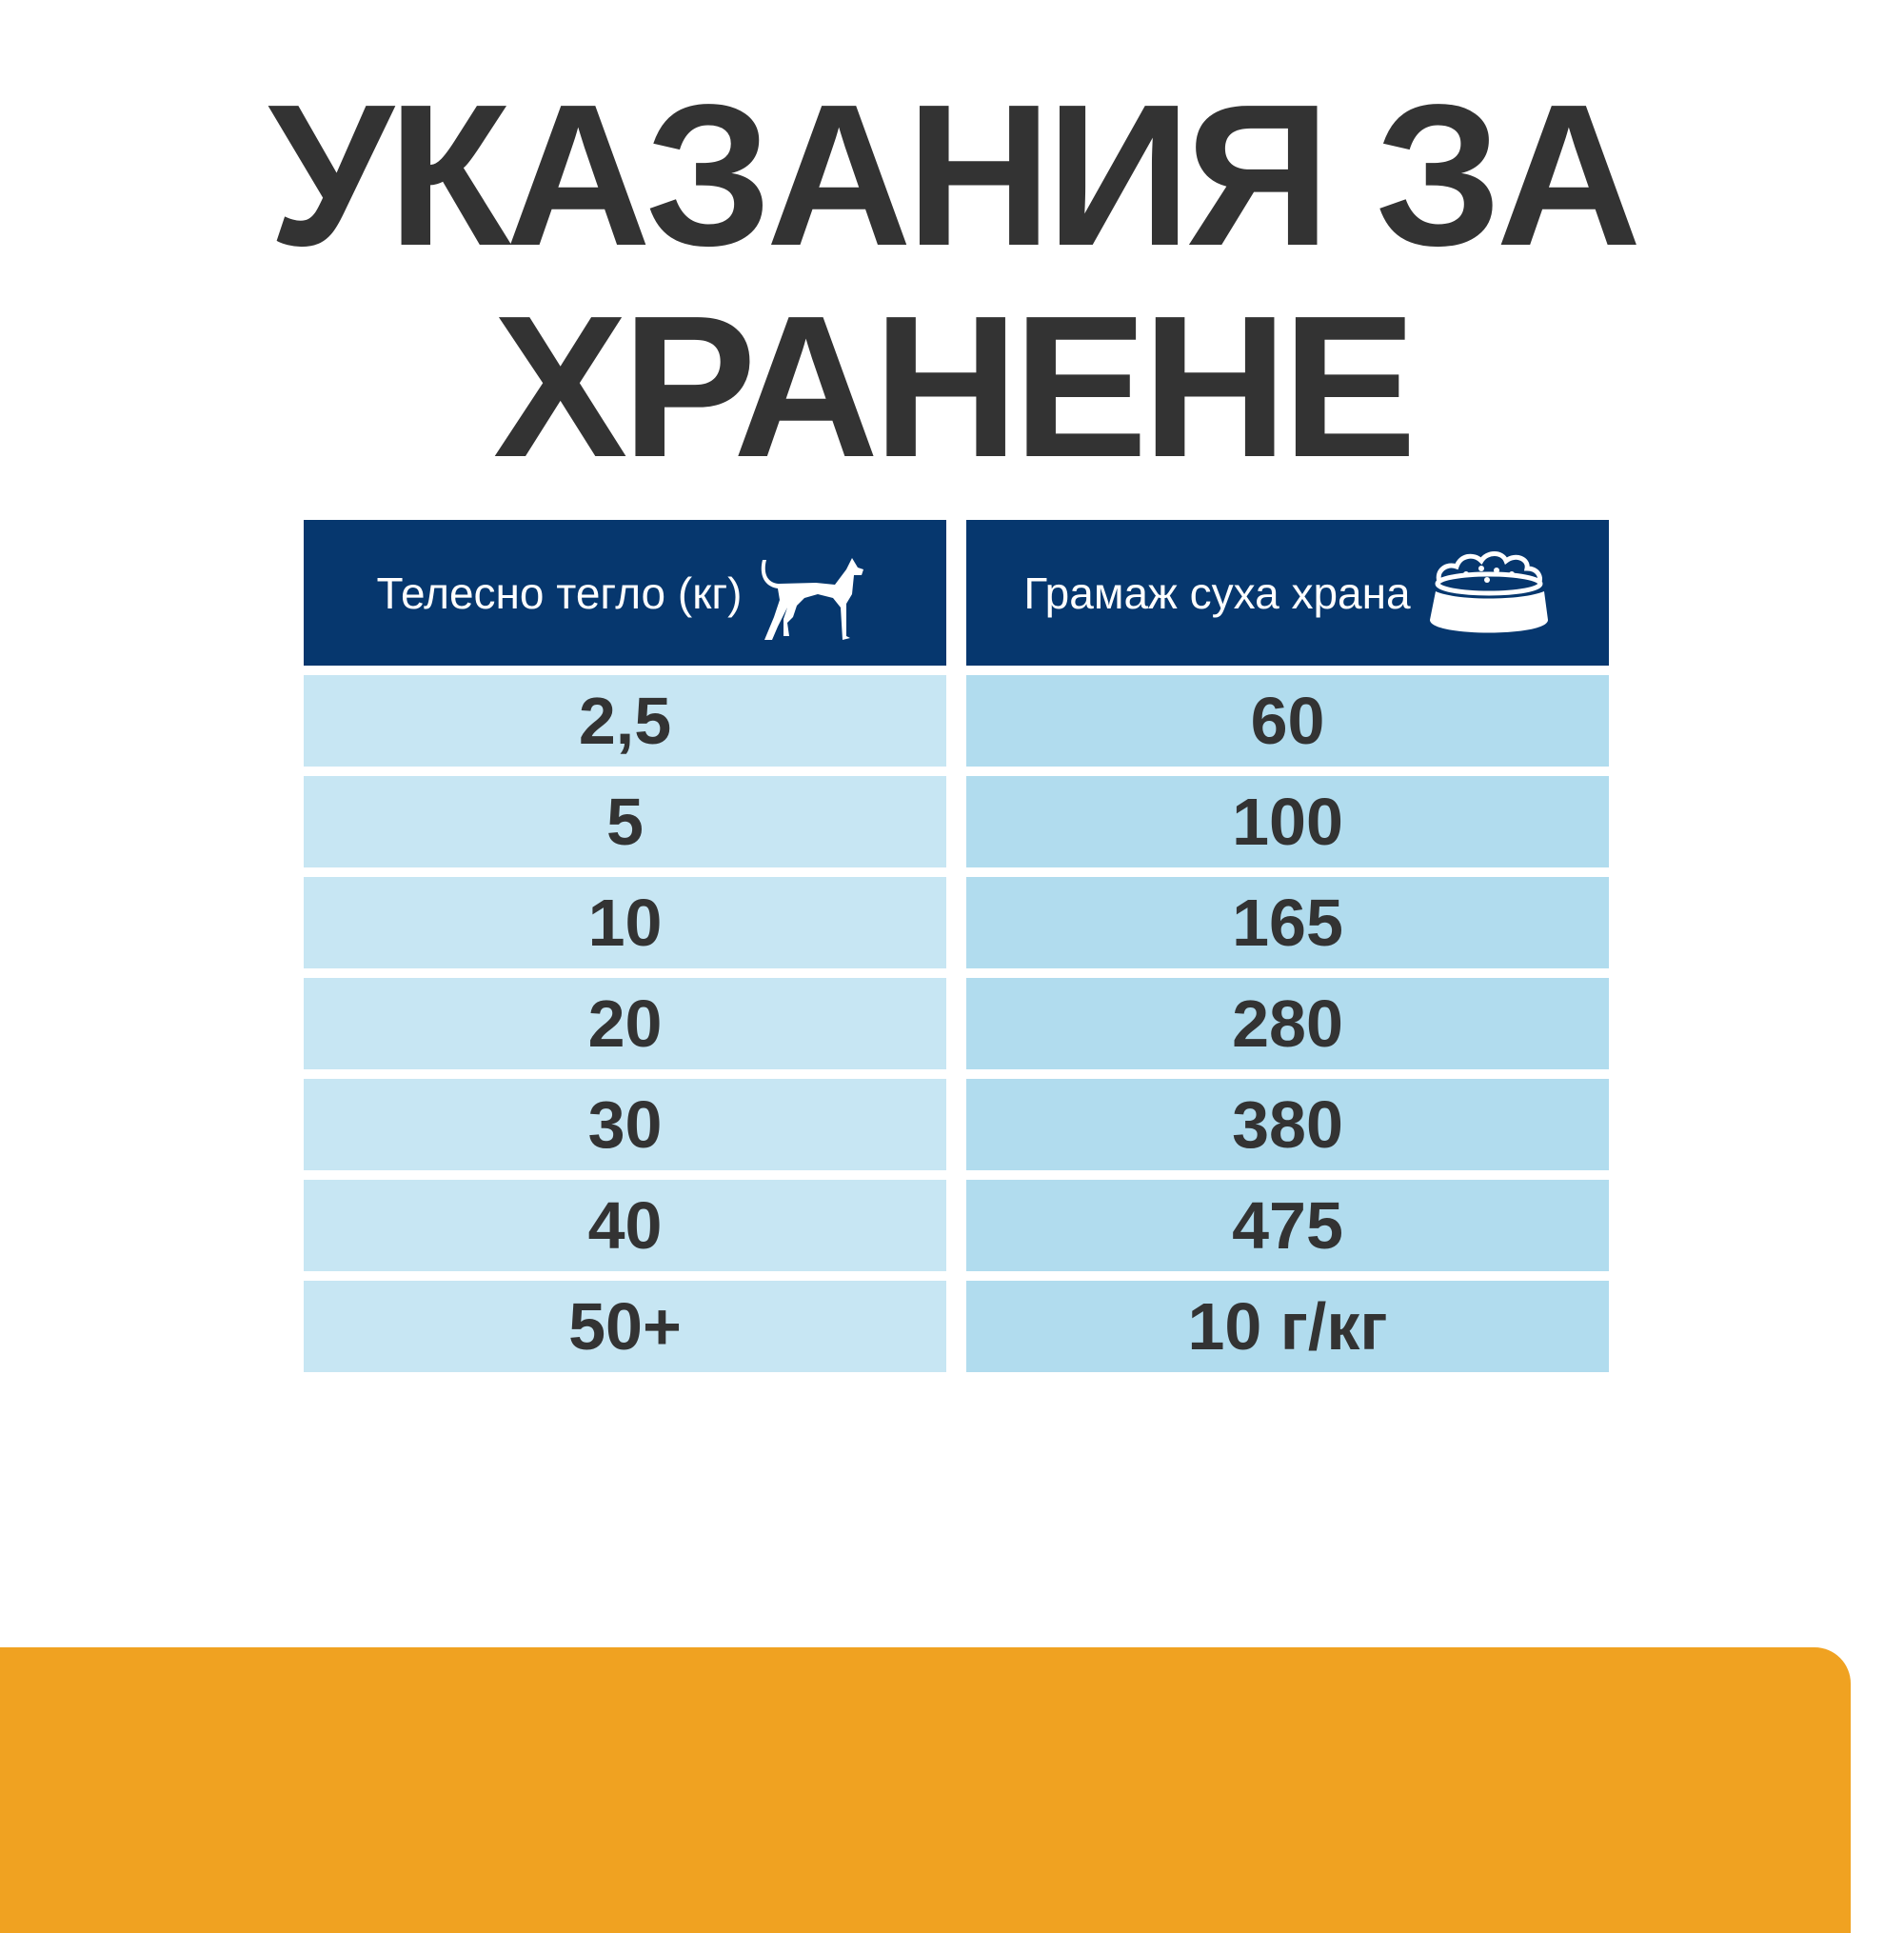 The width and height of the screenshot is (1904, 1933). I want to click on food-amount-cell: 165, so click(1287, 922).